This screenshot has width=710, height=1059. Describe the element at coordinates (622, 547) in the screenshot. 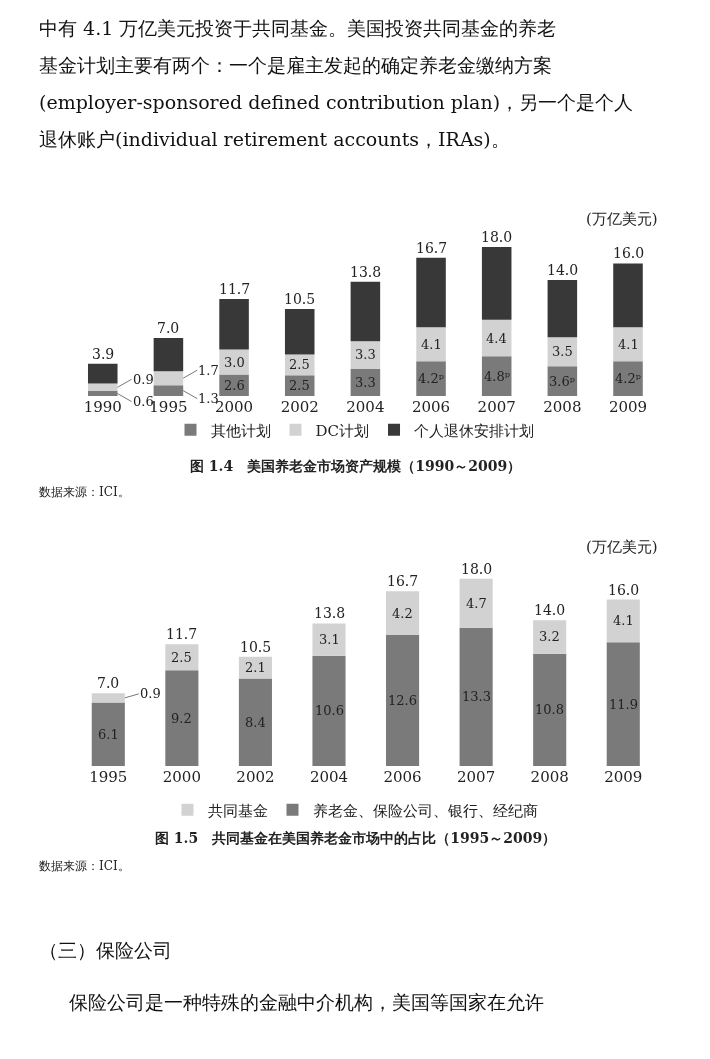

I see `y-axis-title: (万亿美元)` at that location.